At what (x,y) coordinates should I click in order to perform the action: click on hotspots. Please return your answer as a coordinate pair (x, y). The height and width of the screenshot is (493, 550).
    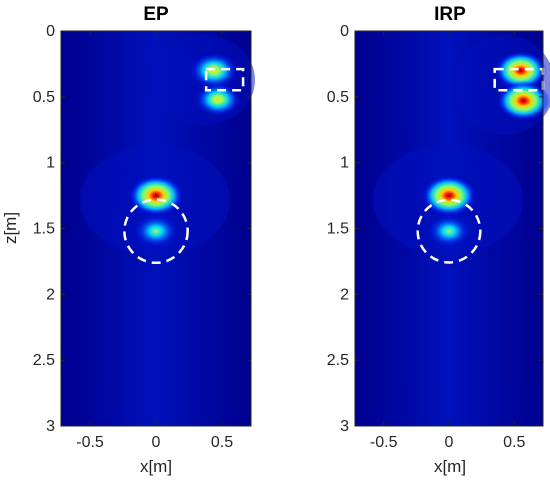
    Looking at the image, I should click on (184, 150).